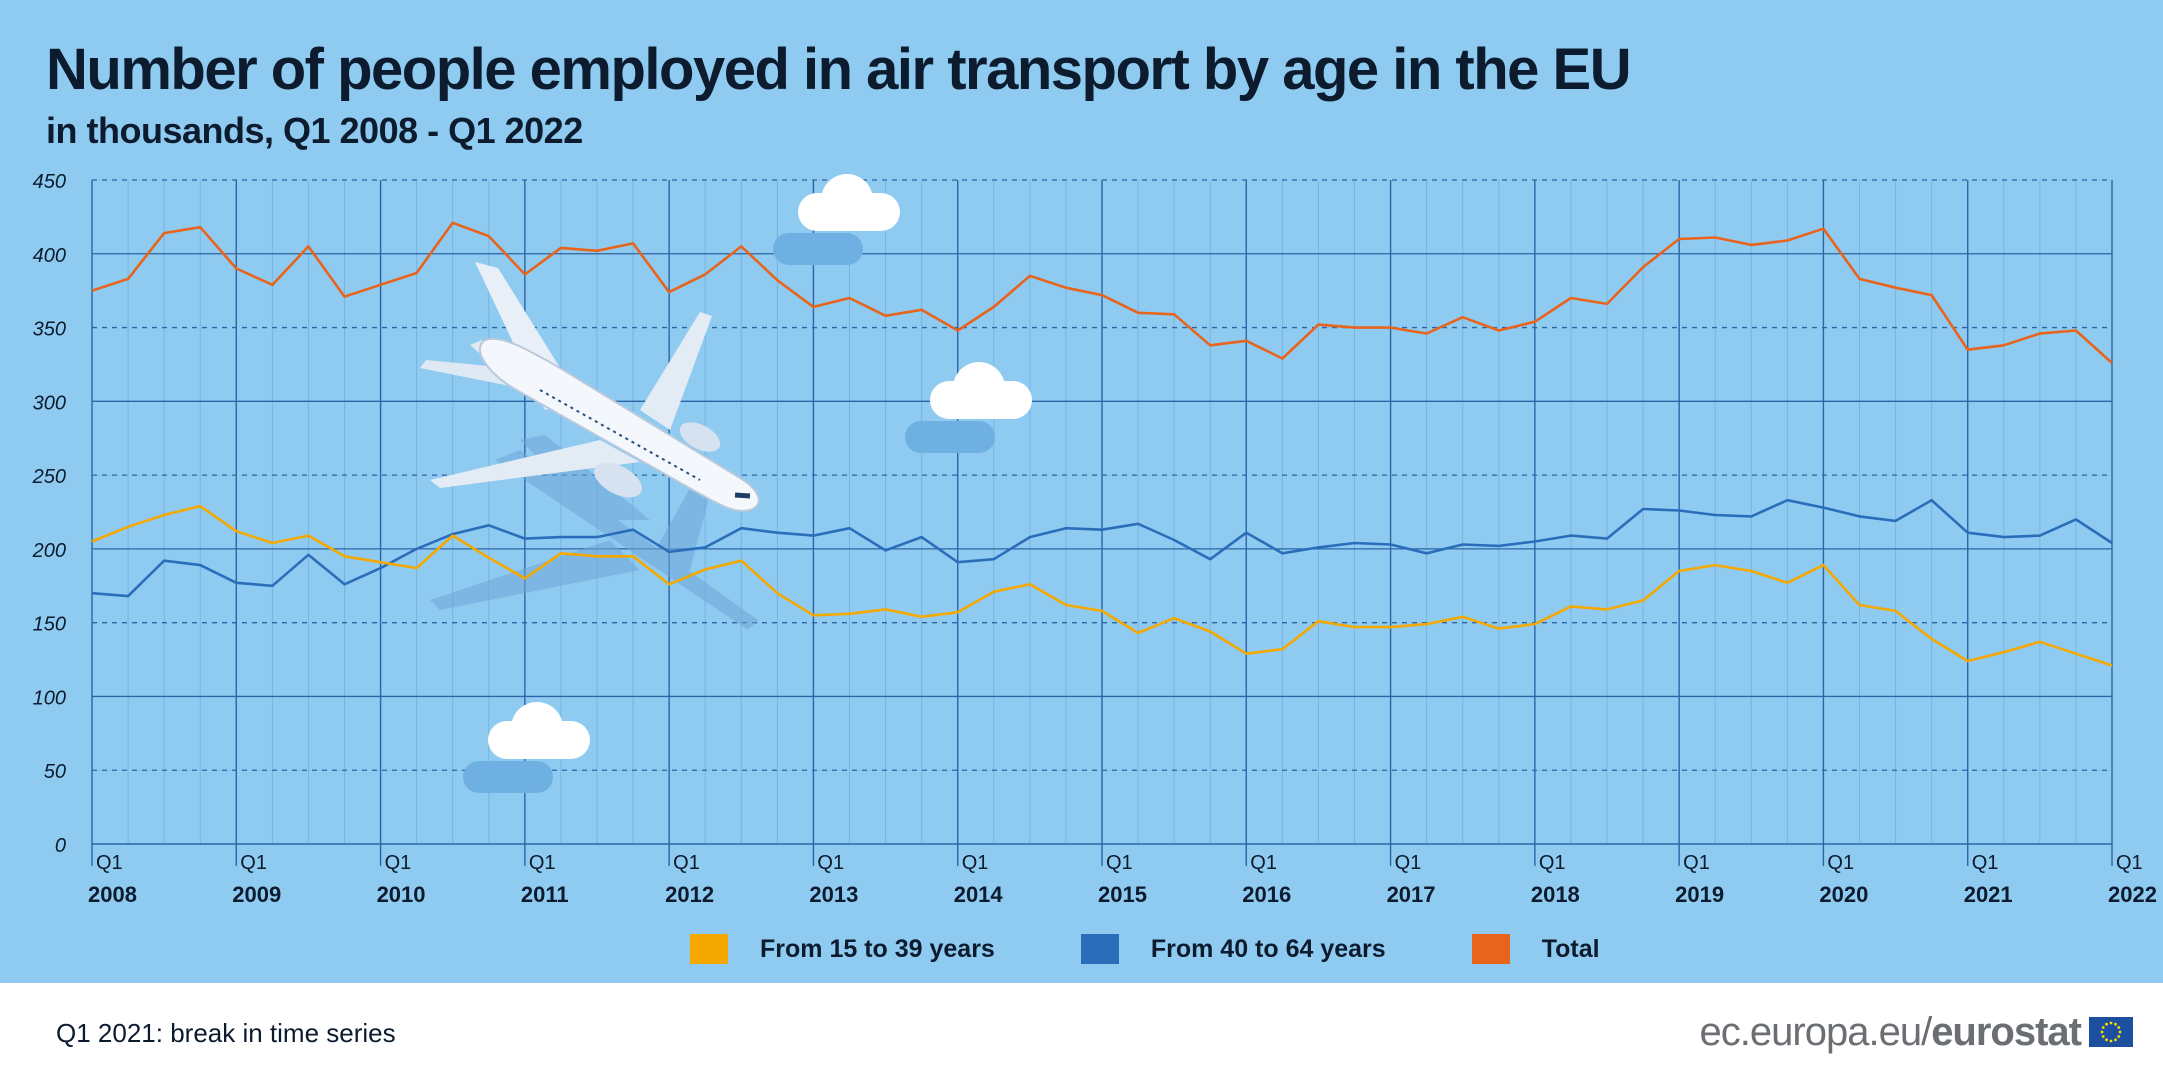  What do you see at coordinates (833, 894) in the screenshot?
I see `x-tick-year-label: 2013` at bounding box center [833, 894].